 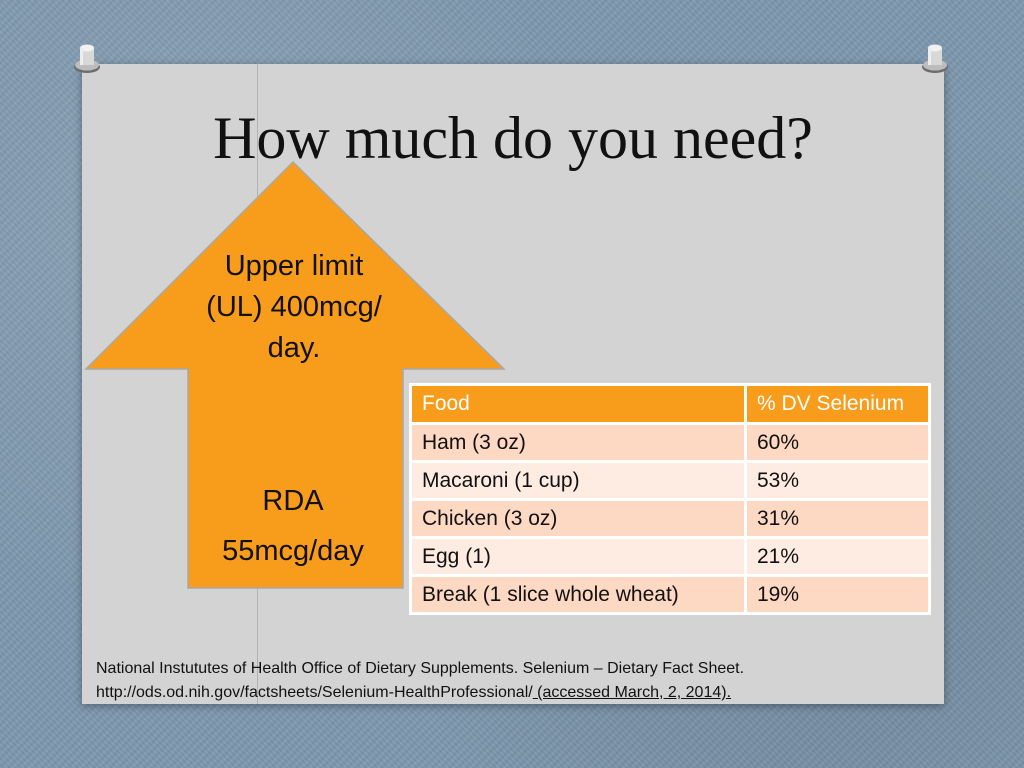 I want to click on food-cell: Egg (1), so click(x=578, y=556).